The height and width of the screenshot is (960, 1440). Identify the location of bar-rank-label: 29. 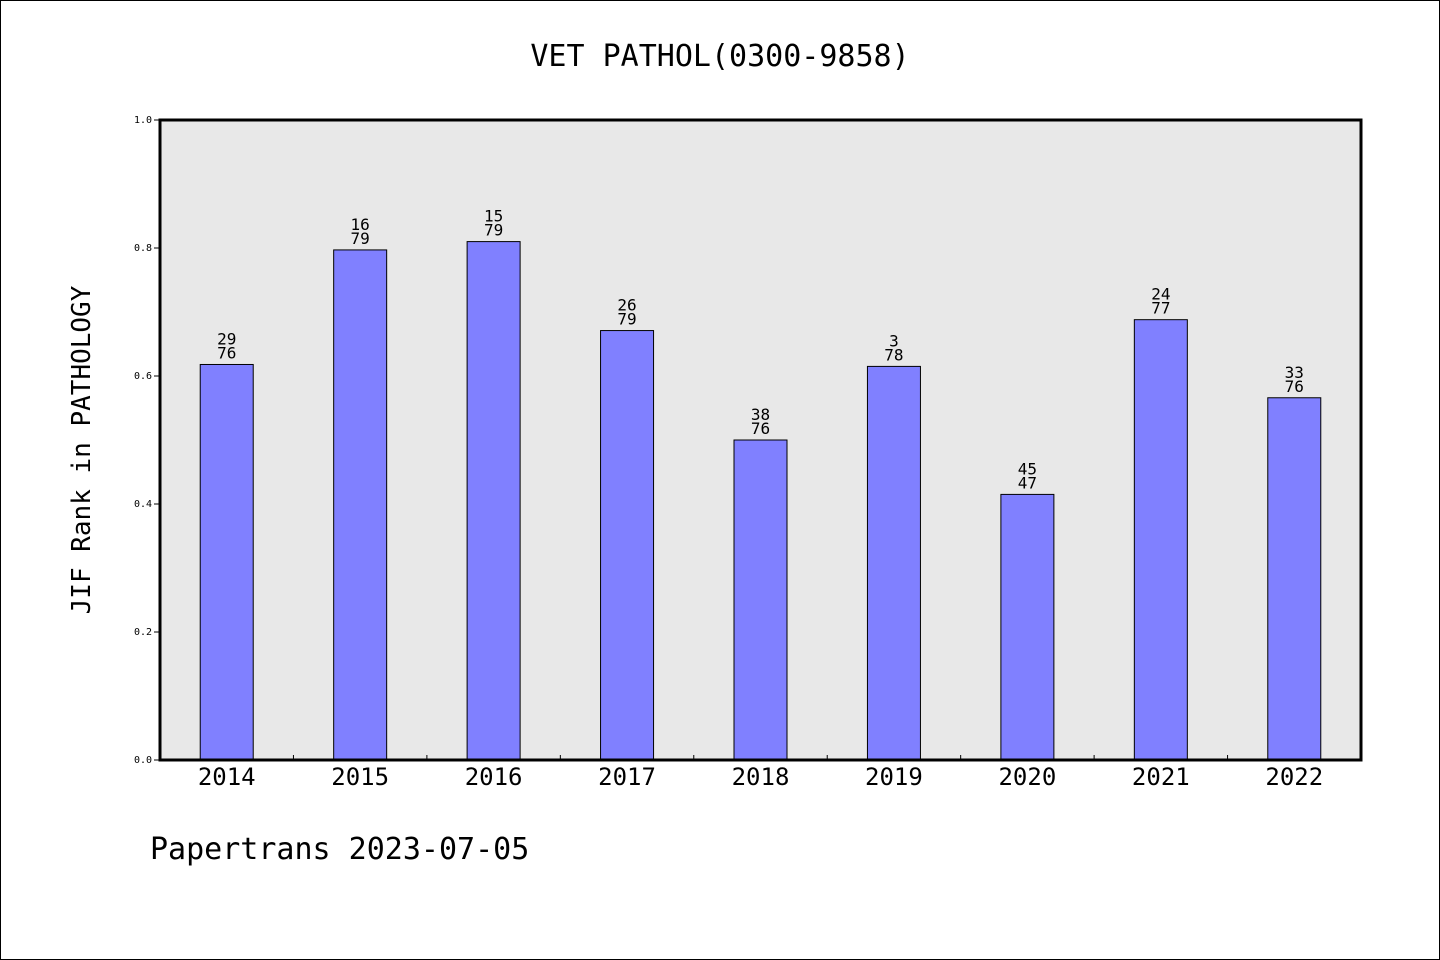
(226, 338).